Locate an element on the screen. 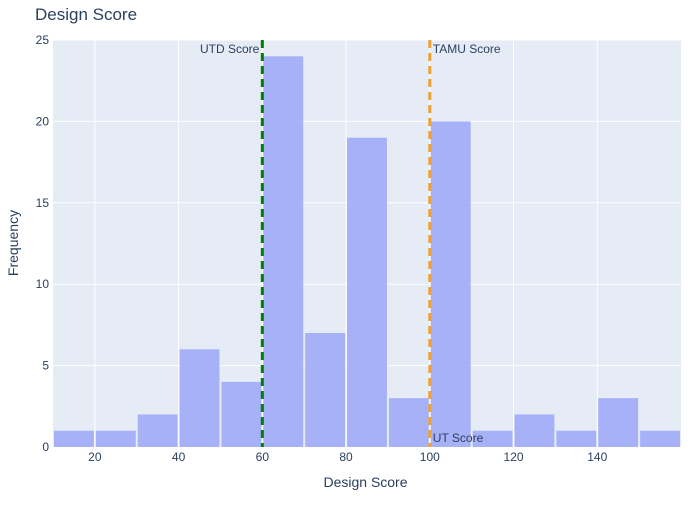  x-tick-label: 140 is located at coordinates (597, 457).